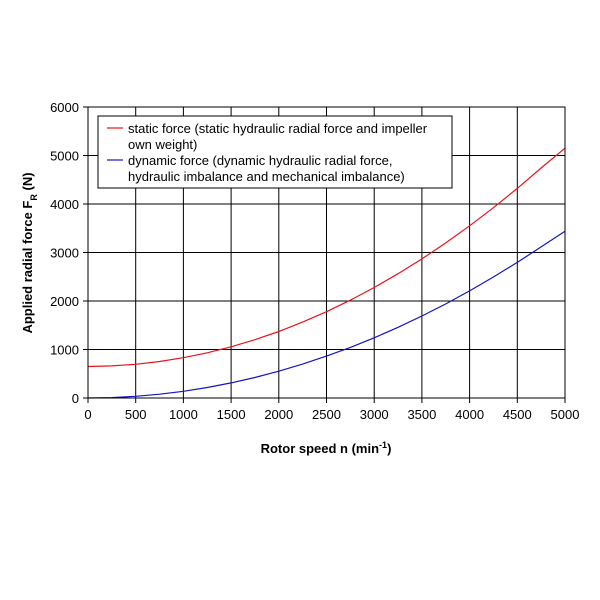  Describe the element at coordinates (87, 414) in the screenshot. I see `x-tick-label: 0` at that location.